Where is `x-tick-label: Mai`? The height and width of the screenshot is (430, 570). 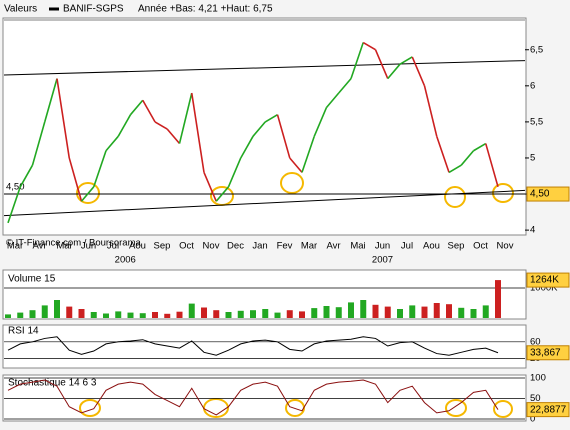 x-tick-label: Mai is located at coordinates (357, 246).